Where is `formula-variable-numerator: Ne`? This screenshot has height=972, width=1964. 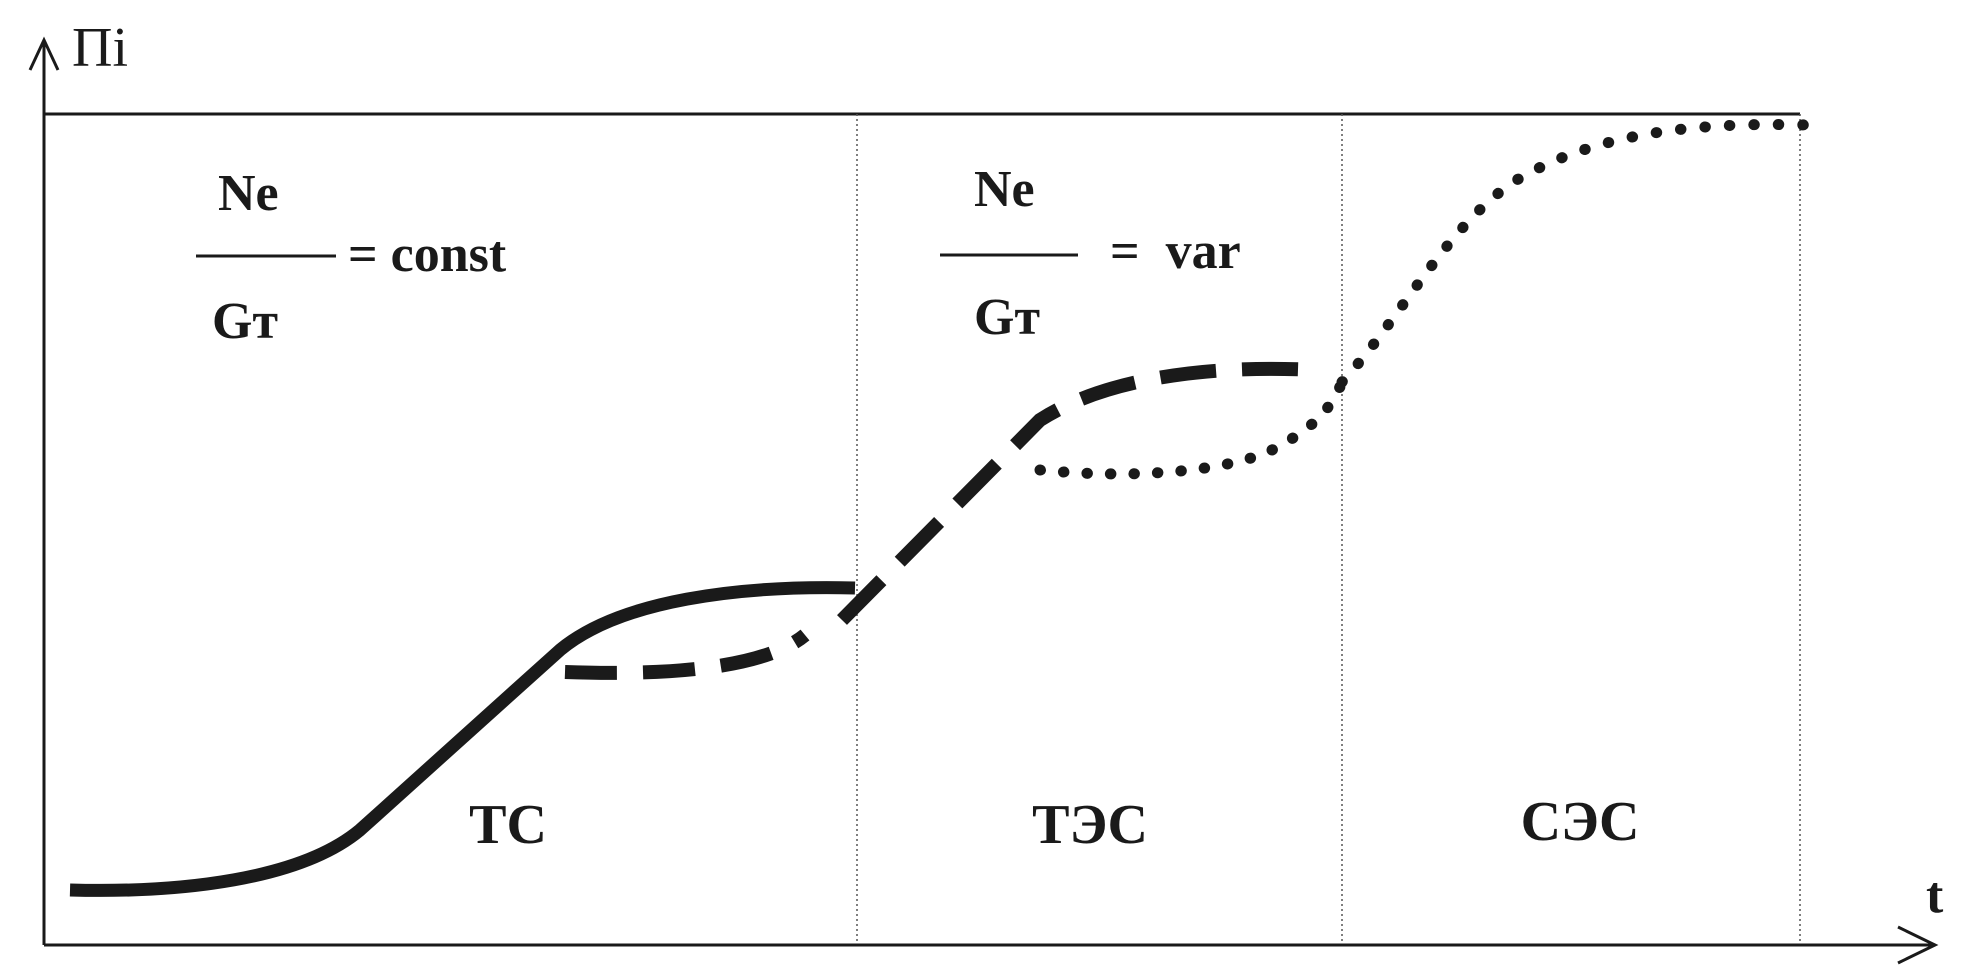
formula-variable-numerator: Ne is located at coordinates (1004, 189).